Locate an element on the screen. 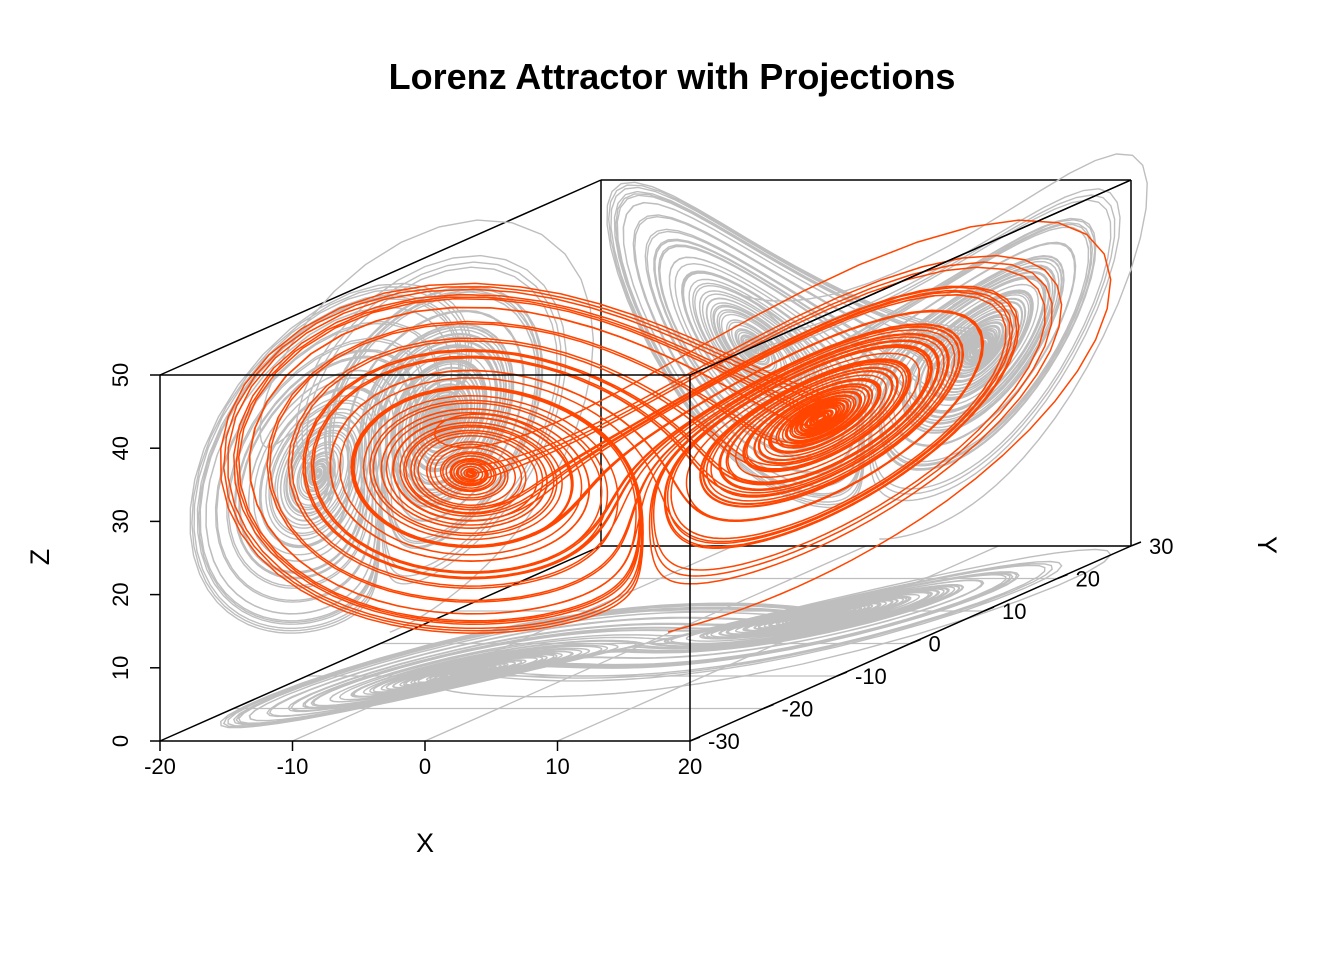 The width and height of the screenshot is (1344, 960). z-tick-label: 40 is located at coordinates (120, 448).